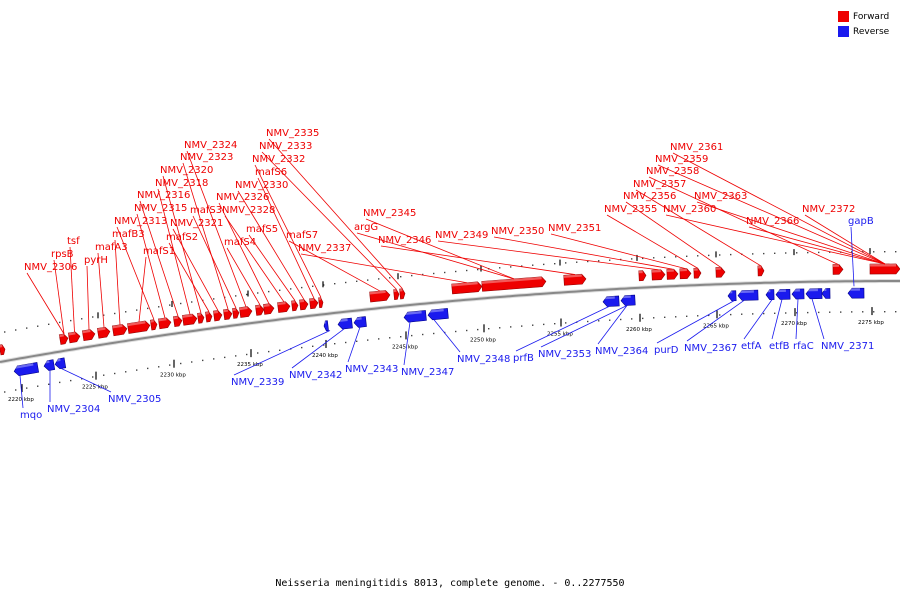 The height and width of the screenshot is (600, 900). I want to click on tick-label: 2225 kbp, so click(95, 388).